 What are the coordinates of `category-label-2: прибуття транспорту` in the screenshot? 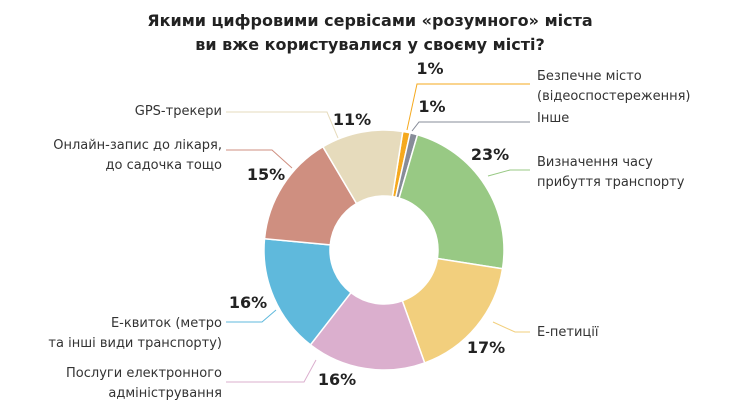 It's located at (611, 182).